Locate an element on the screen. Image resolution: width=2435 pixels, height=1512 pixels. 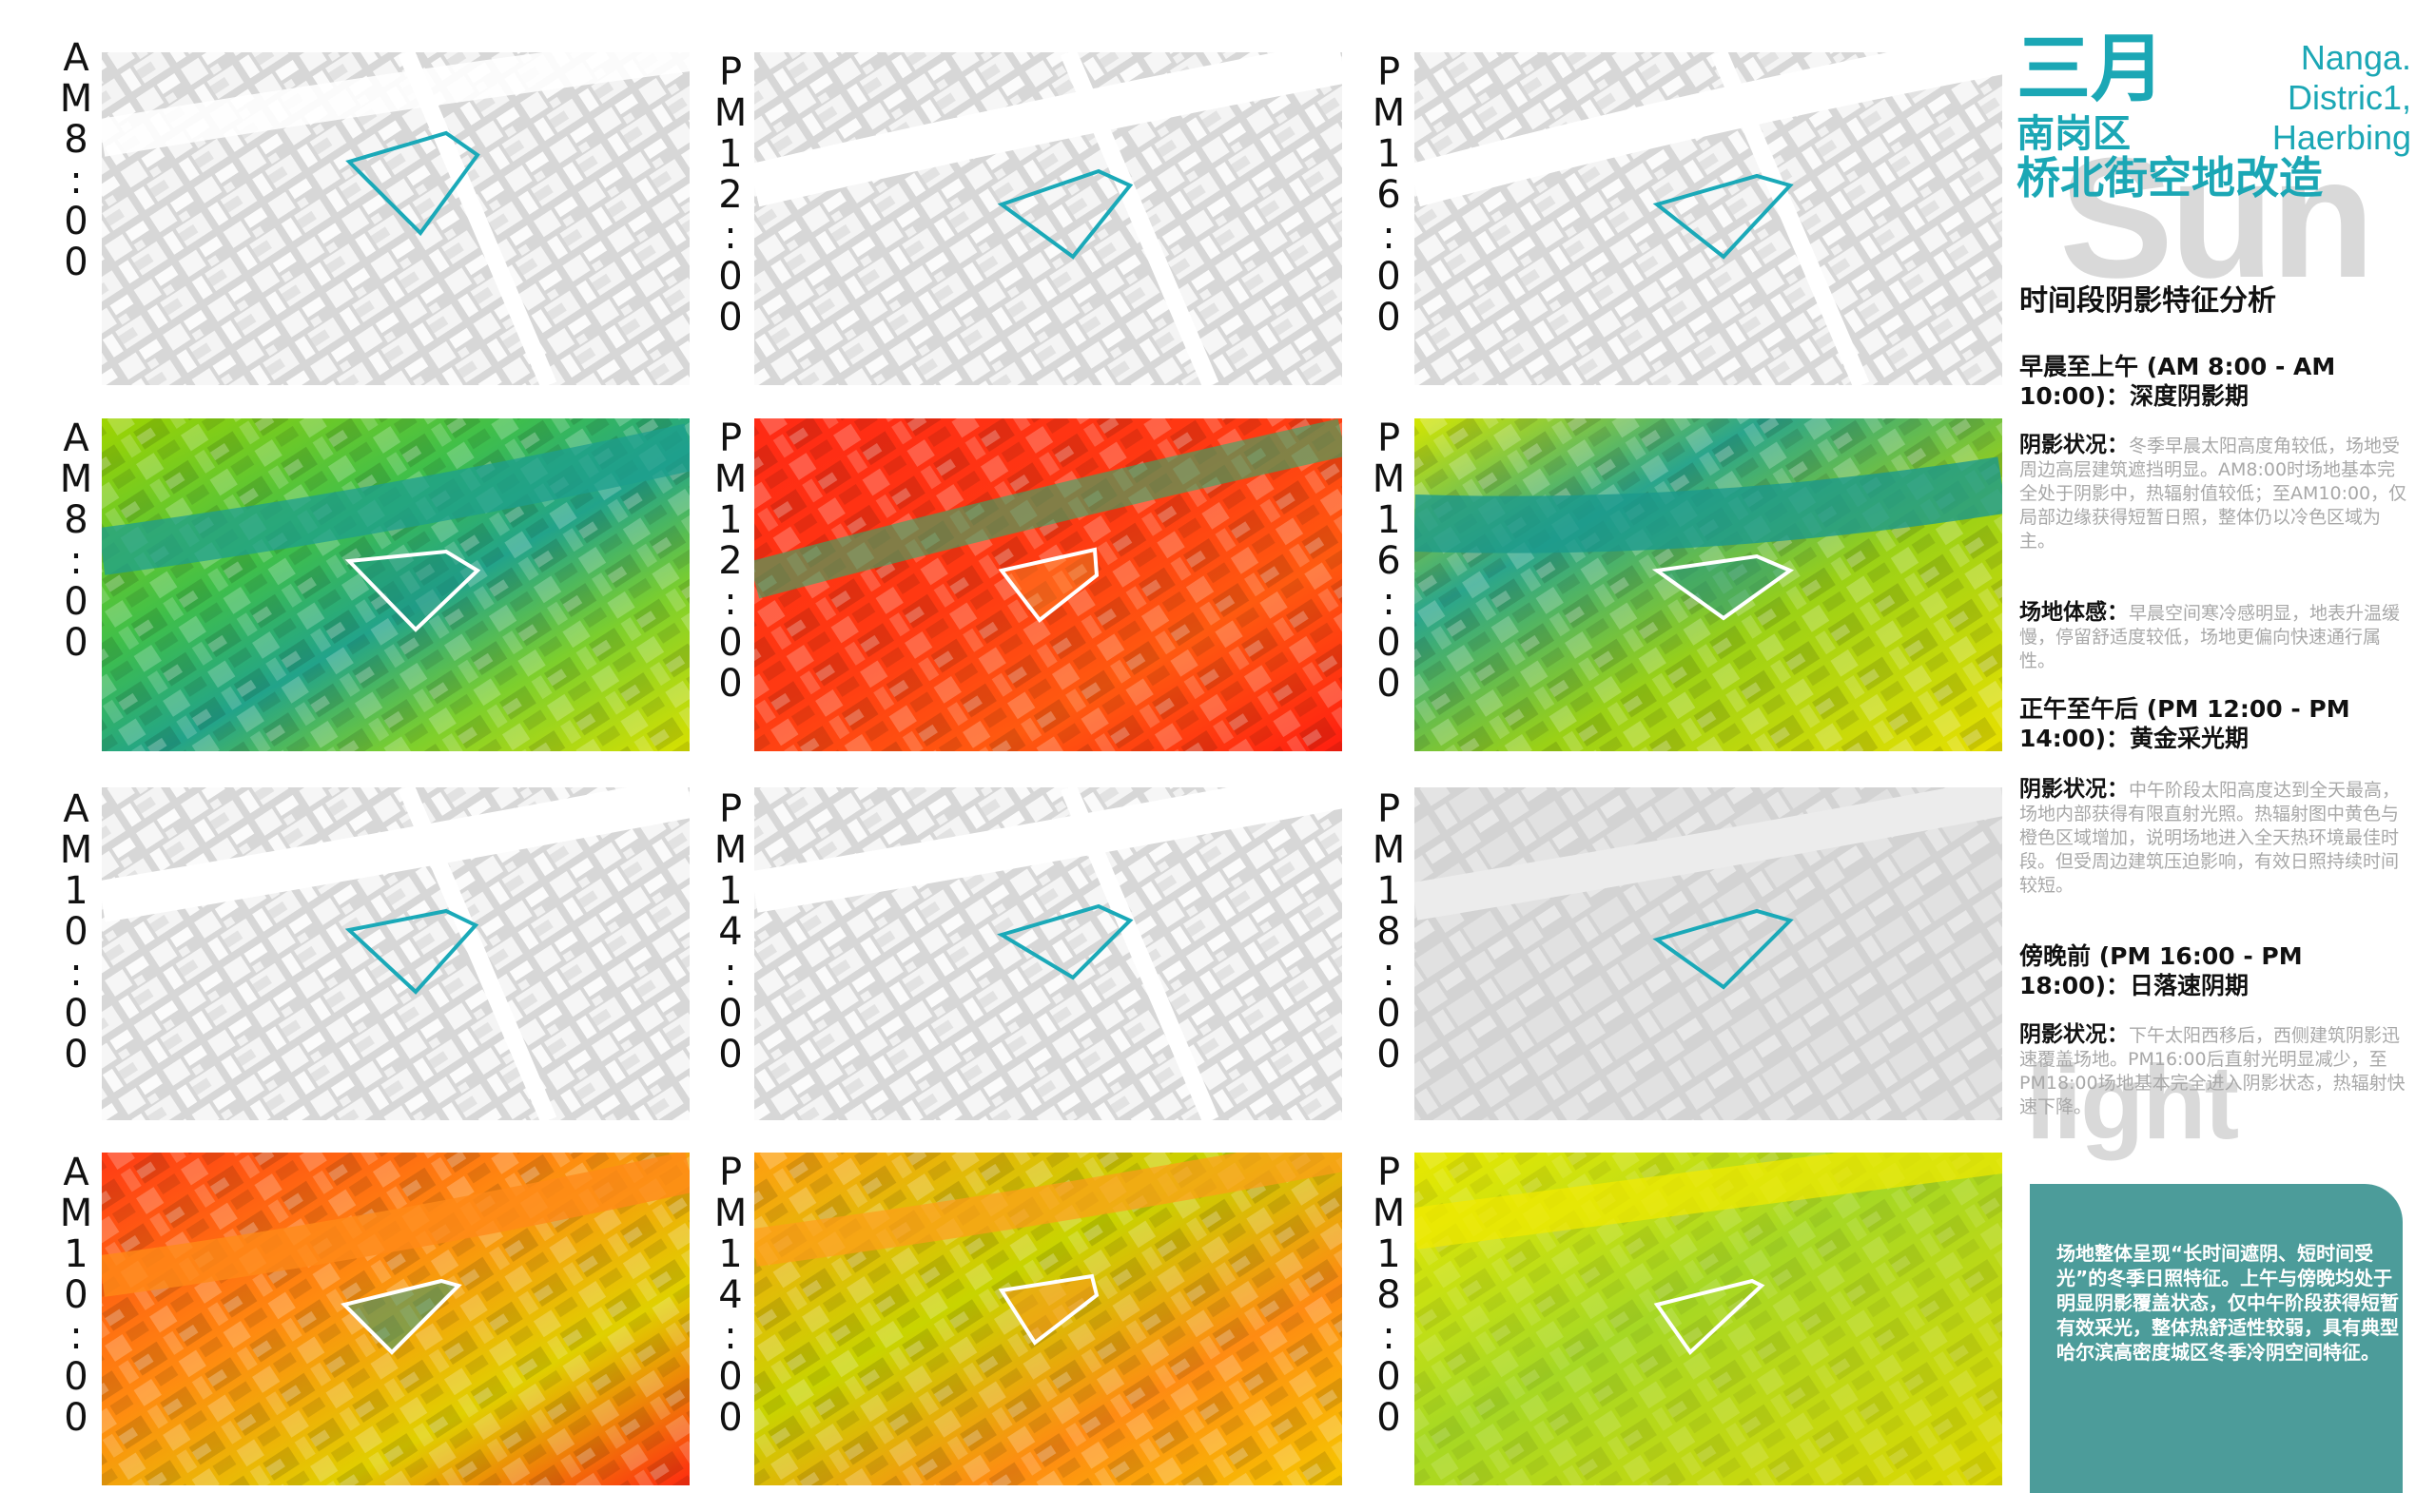
period1-feel-text: 早晨空间寒冷感明显，地表升温缓慢，停留舒适度较低，场地更偏向快速通行属性。 is located at coordinates (2210, 637).